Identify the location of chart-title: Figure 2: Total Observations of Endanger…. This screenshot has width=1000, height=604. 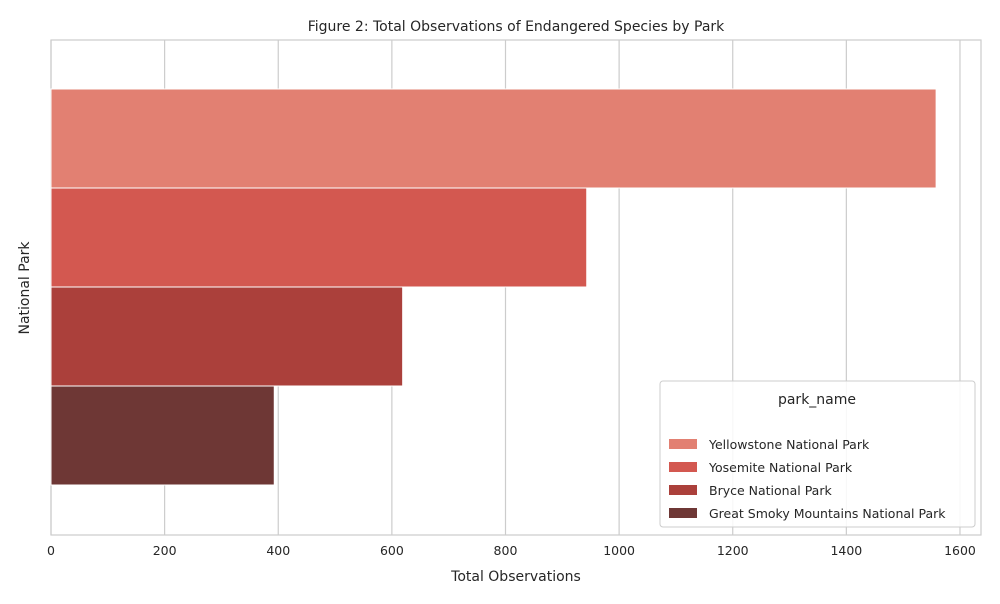
(516, 27).